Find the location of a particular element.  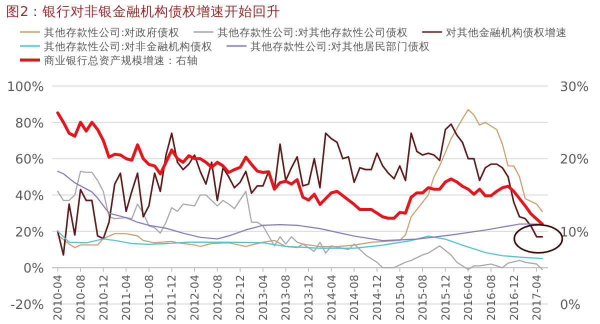

x-tick-label: 2013-12 is located at coordinates (309, 297).